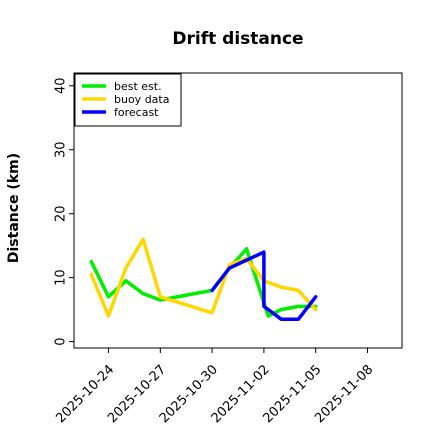 The height and width of the screenshot is (440, 440). I want to click on series-layer, so click(203, 279).